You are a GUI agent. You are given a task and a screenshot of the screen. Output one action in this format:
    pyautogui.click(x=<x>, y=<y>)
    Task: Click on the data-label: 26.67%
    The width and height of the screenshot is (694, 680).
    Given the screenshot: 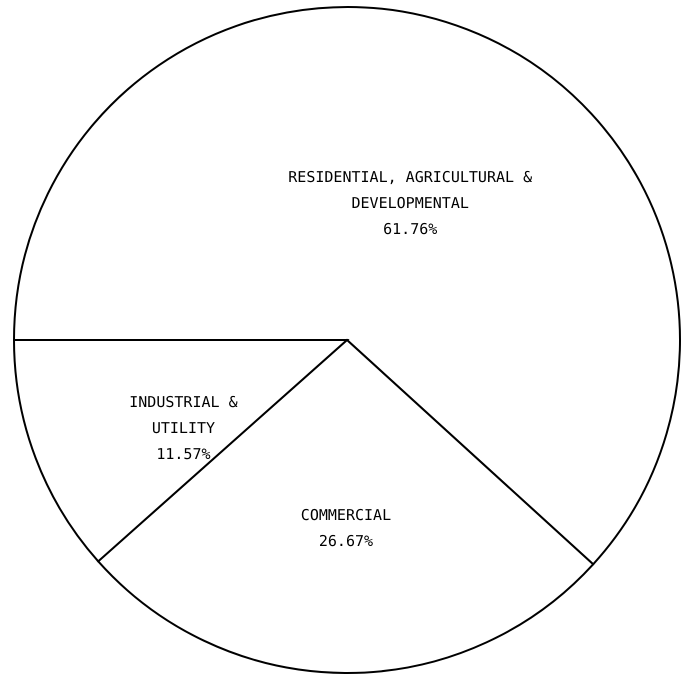 What is the action you would take?
    pyautogui.click(x=346, y=541)
    